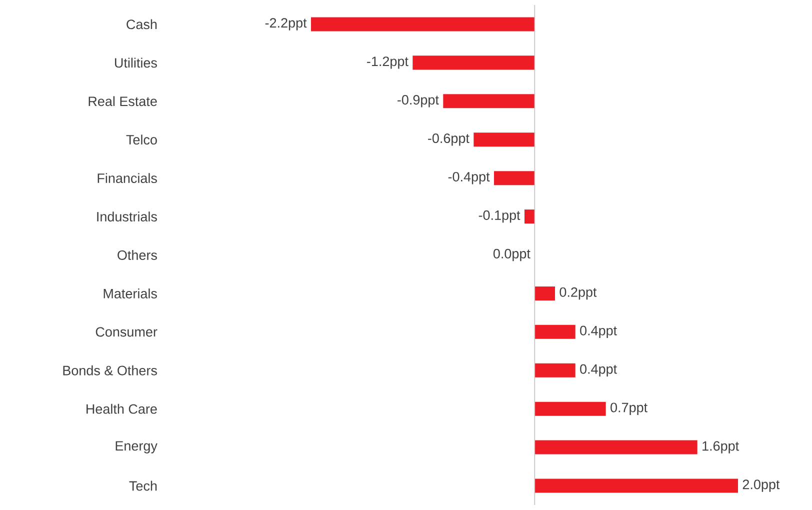  What do you see at coordinates (122, 101) in the screenshot?
I see `y-tick-label: Real Estate` at bounding box center [122, 101].